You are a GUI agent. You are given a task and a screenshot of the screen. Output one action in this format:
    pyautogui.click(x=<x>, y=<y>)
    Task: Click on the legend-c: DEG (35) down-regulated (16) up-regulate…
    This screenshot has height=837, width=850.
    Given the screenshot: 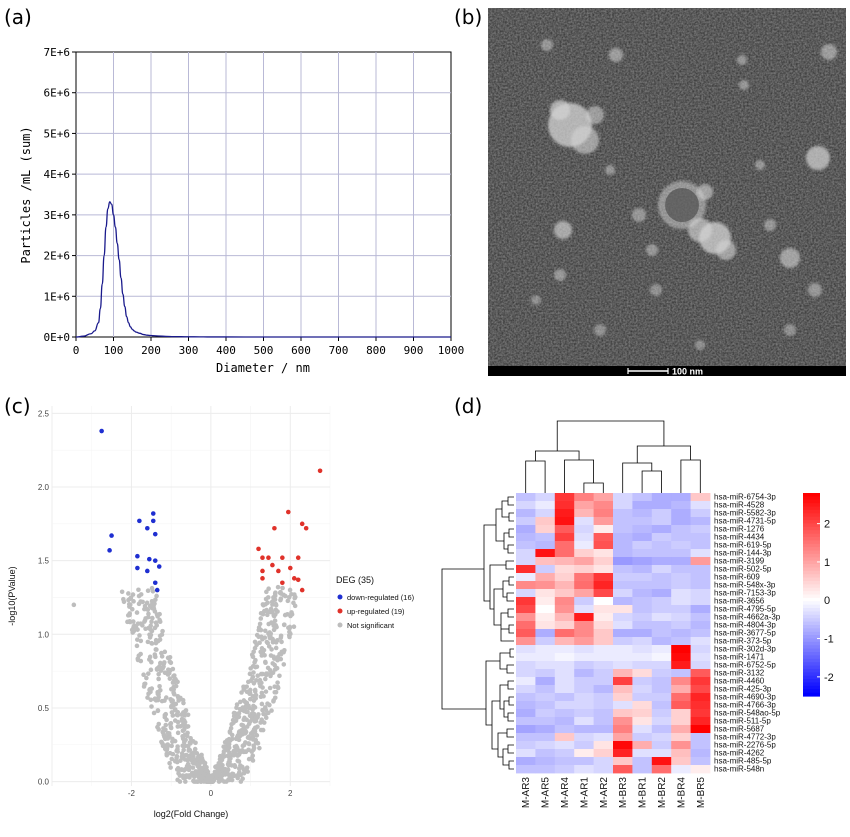 What is the action you would take?
    pyautogui.click(x=375, y=602)
    